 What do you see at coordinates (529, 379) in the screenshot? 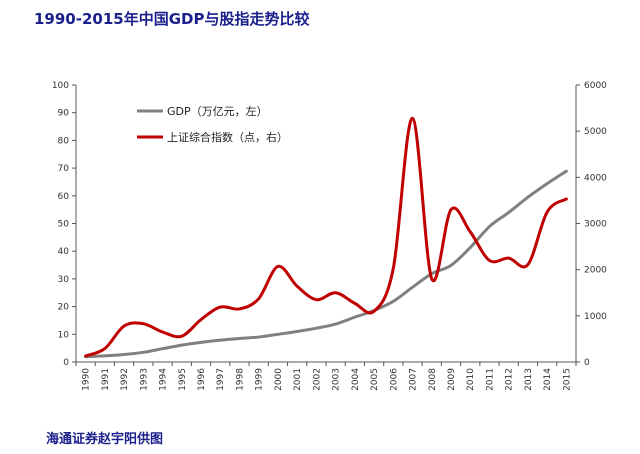
I see `x-tick-label: 2013` at bounding box center [529, 379].